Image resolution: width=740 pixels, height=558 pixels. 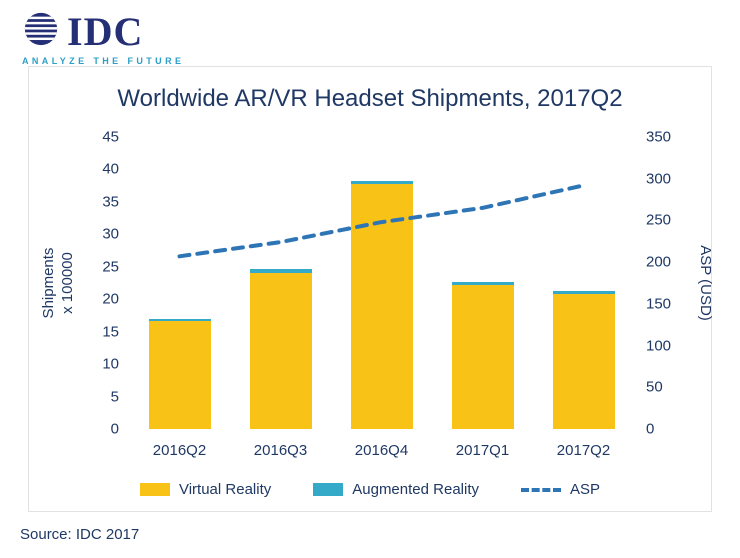 What do you see at coordinates (541, 489) in the screenshot?
I see `asp-dashed-line-icon` at bounding box center [541, 489].